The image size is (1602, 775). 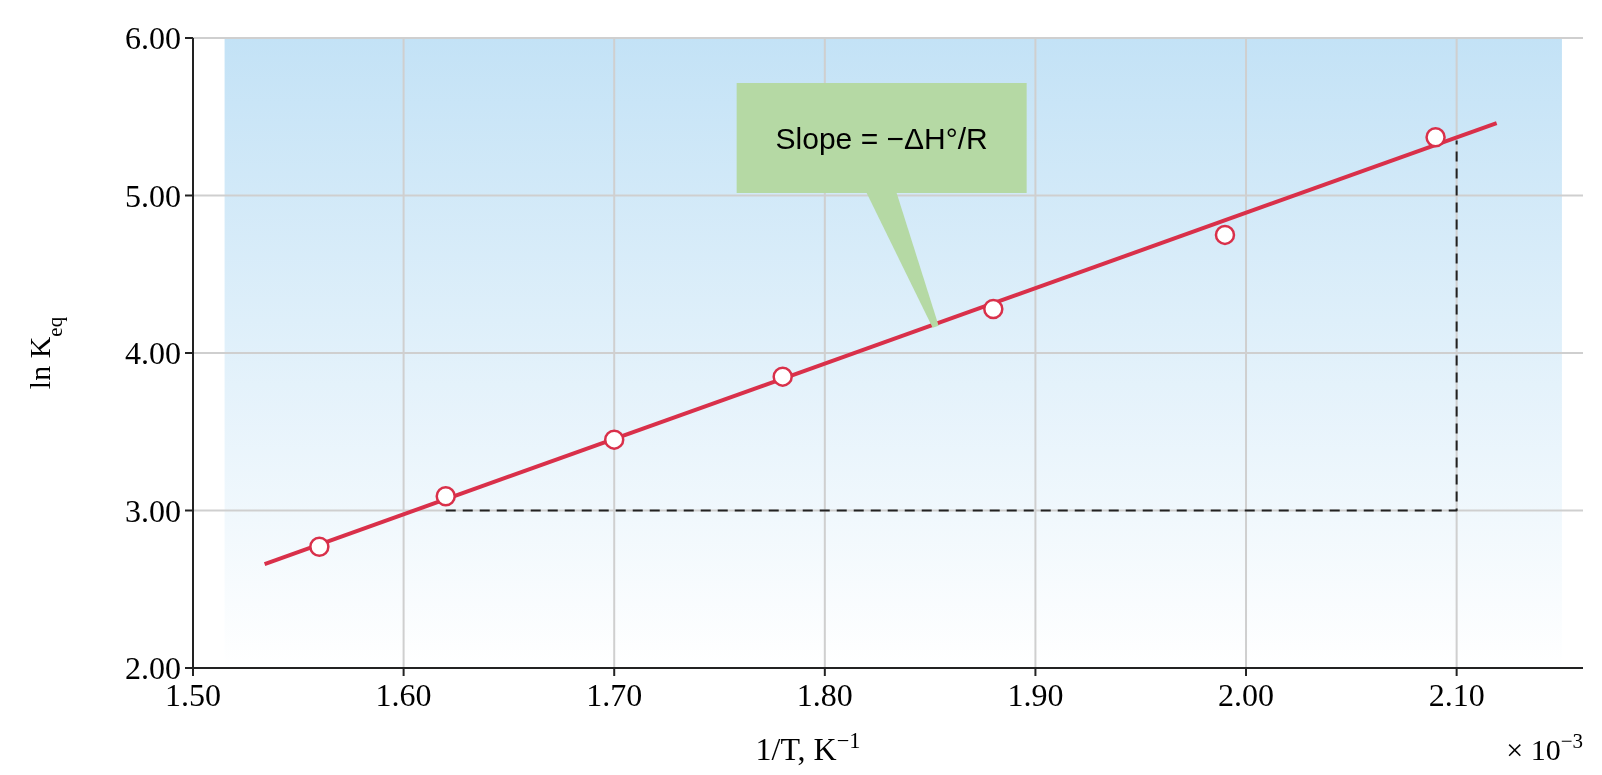 What do you see at coordinates (153, 353) in the screenshot?
I see `y-tick-label: 4.00` at bounding box center [153, 353].